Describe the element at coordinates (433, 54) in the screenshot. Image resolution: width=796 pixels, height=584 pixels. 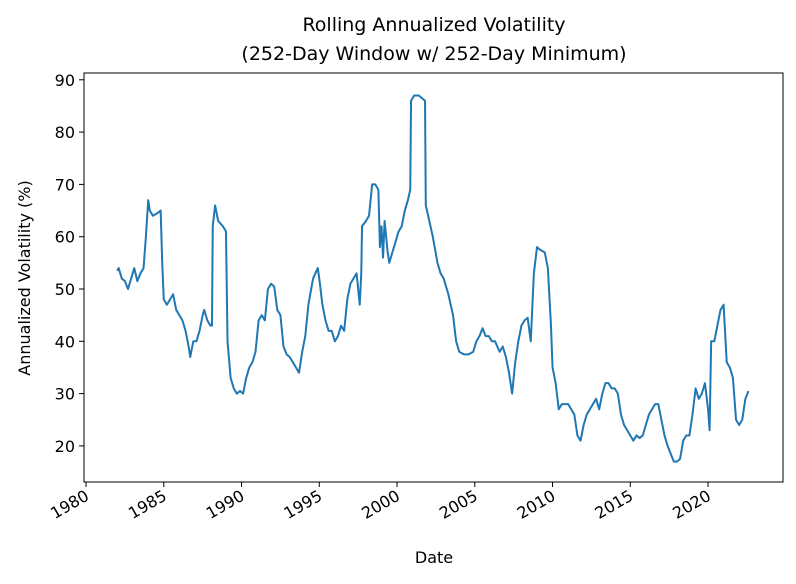
I see `chart-subtitle: (252-Day Window w/ 252-Day Minimum)` at that location.